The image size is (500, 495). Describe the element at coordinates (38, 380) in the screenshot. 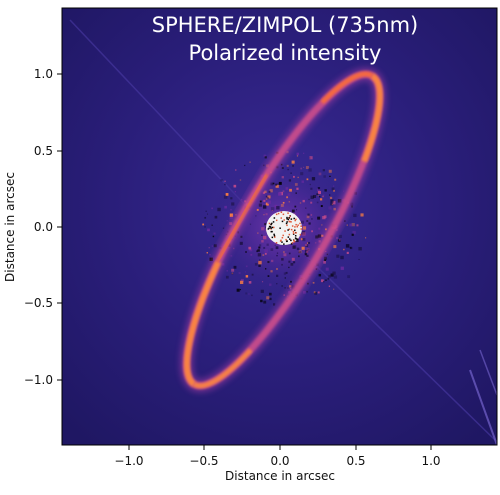

I see `y-tick-label: −1.0` at that location.